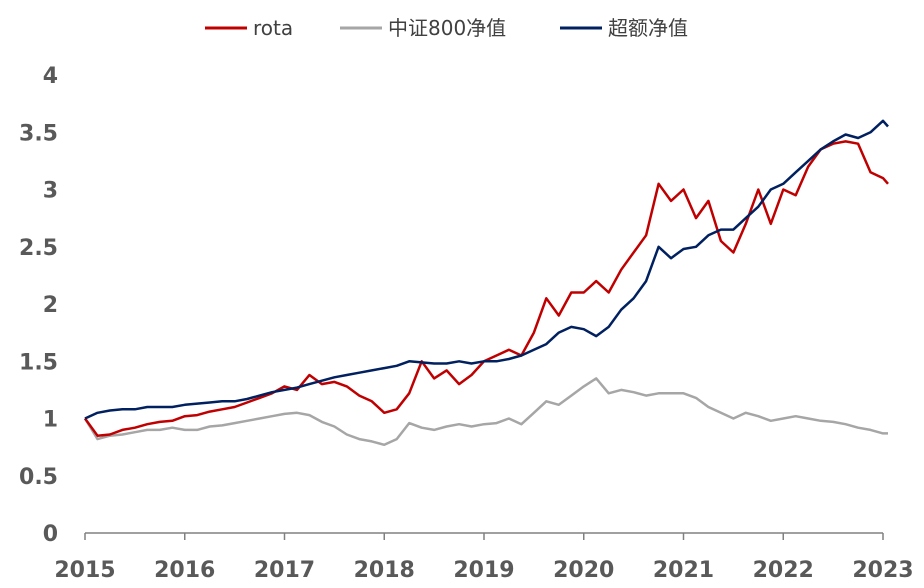  I want to click on x-tick-label: 2023, so click(882, 570).